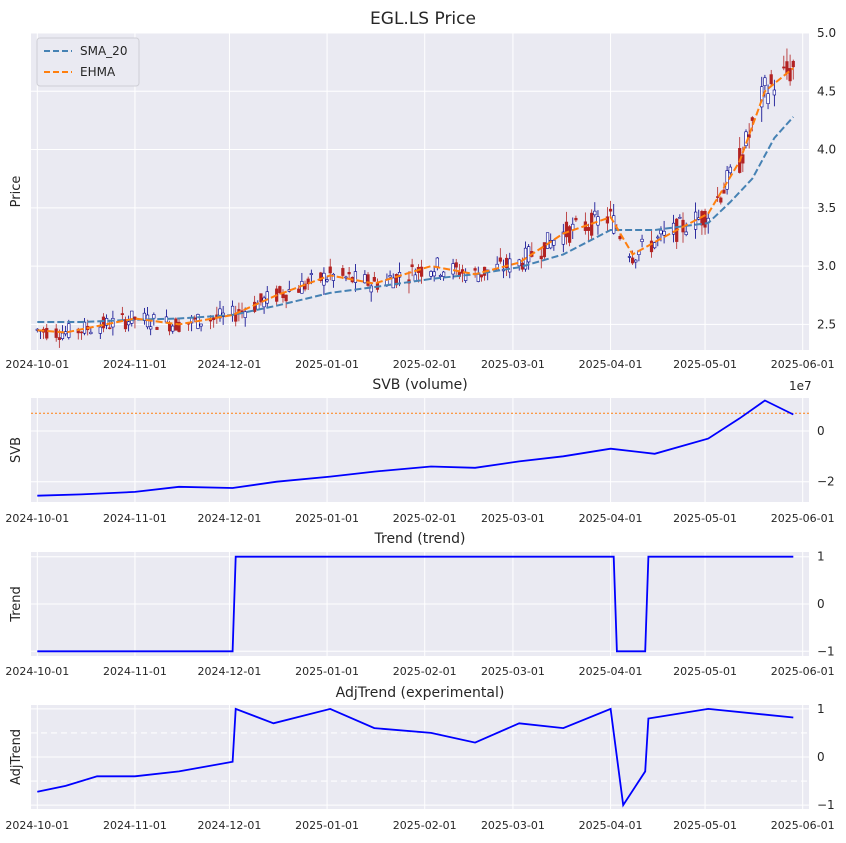 The width and height of the screenshot is (846, 843). What do you see at coordinates (16, 757) in the screenshot?
I see `y-axis-label: AdjTrend` at bounding box center [16, 757].